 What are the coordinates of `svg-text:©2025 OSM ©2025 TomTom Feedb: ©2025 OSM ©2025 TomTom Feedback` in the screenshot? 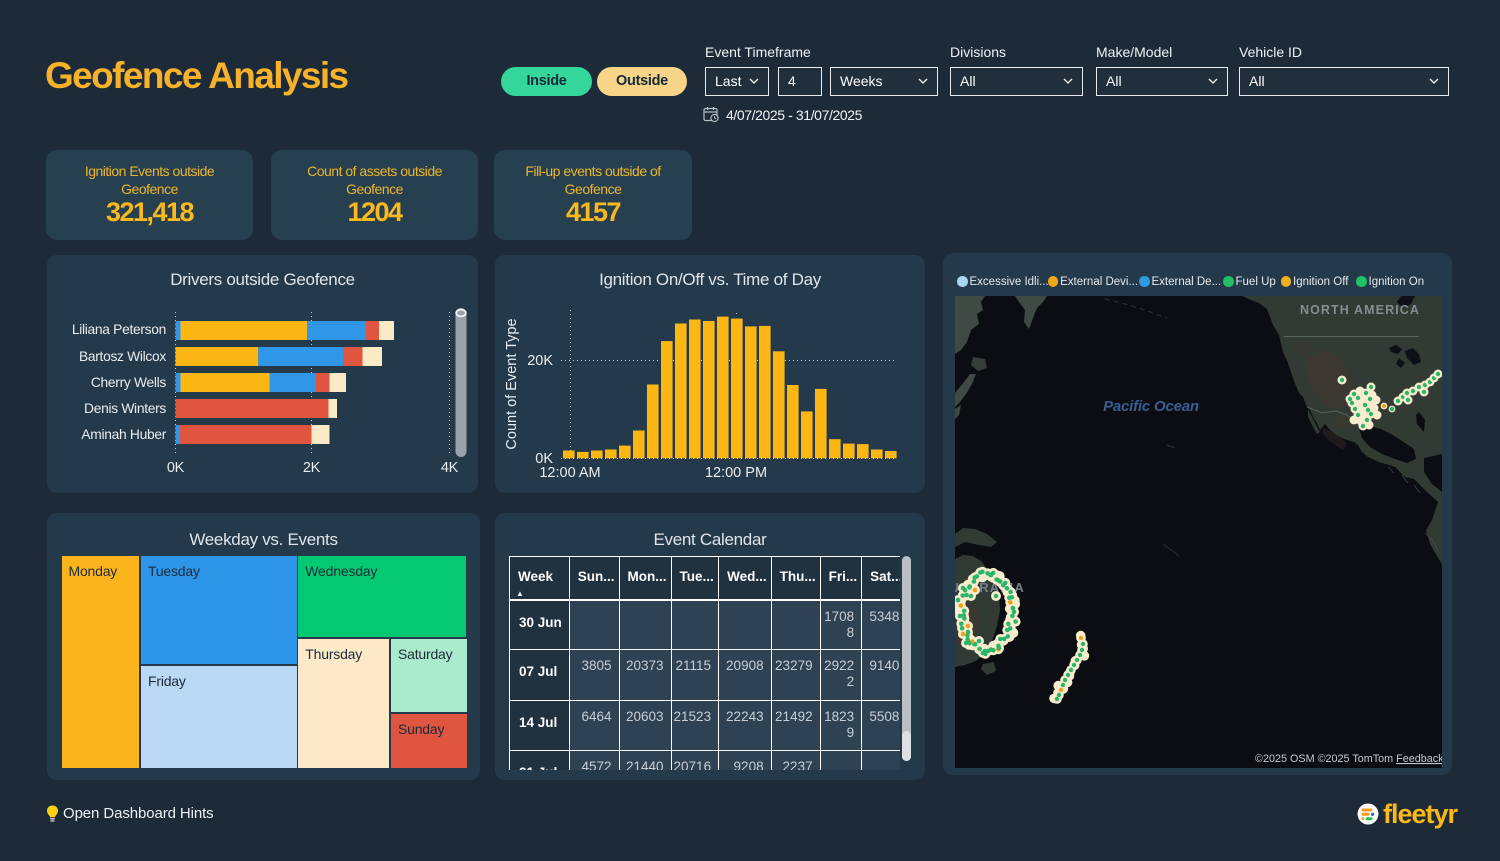 It's located at (1348, 759).